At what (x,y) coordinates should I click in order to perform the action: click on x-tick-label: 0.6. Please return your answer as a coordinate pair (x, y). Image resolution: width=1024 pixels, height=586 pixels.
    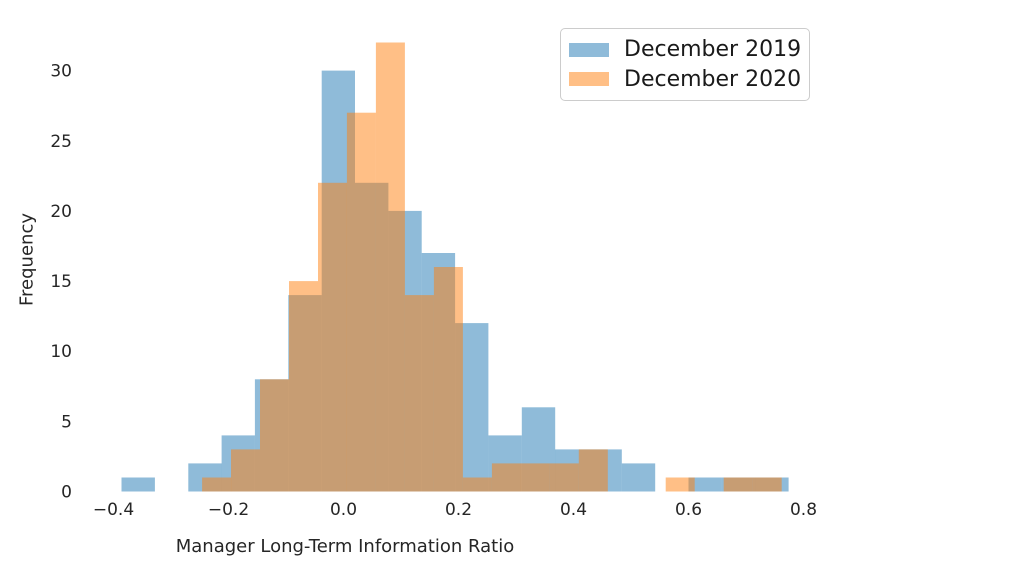
    Looking at the image, I should click on (688, 510).